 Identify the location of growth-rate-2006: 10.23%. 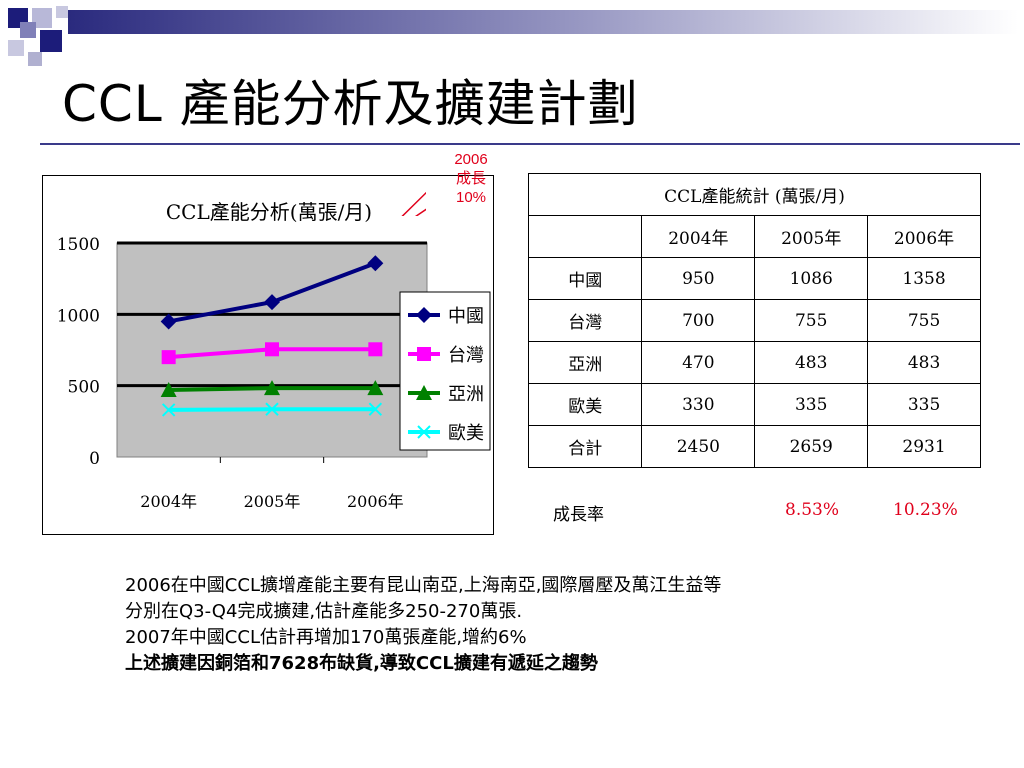
(925, 510).